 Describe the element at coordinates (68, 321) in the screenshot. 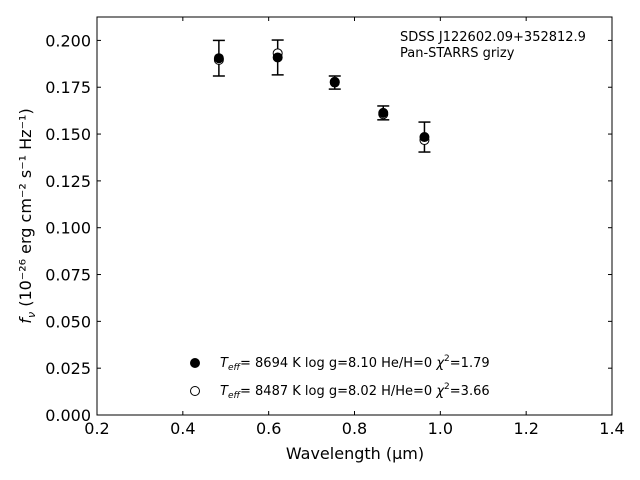

I see `y-tick-label: 0.050` at that location.